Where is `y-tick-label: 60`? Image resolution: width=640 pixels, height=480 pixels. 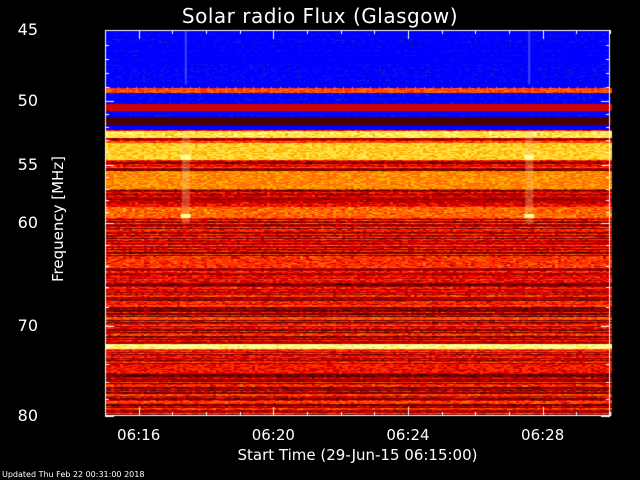
y-tick-label: 60 is located at coordinates (27, 222).